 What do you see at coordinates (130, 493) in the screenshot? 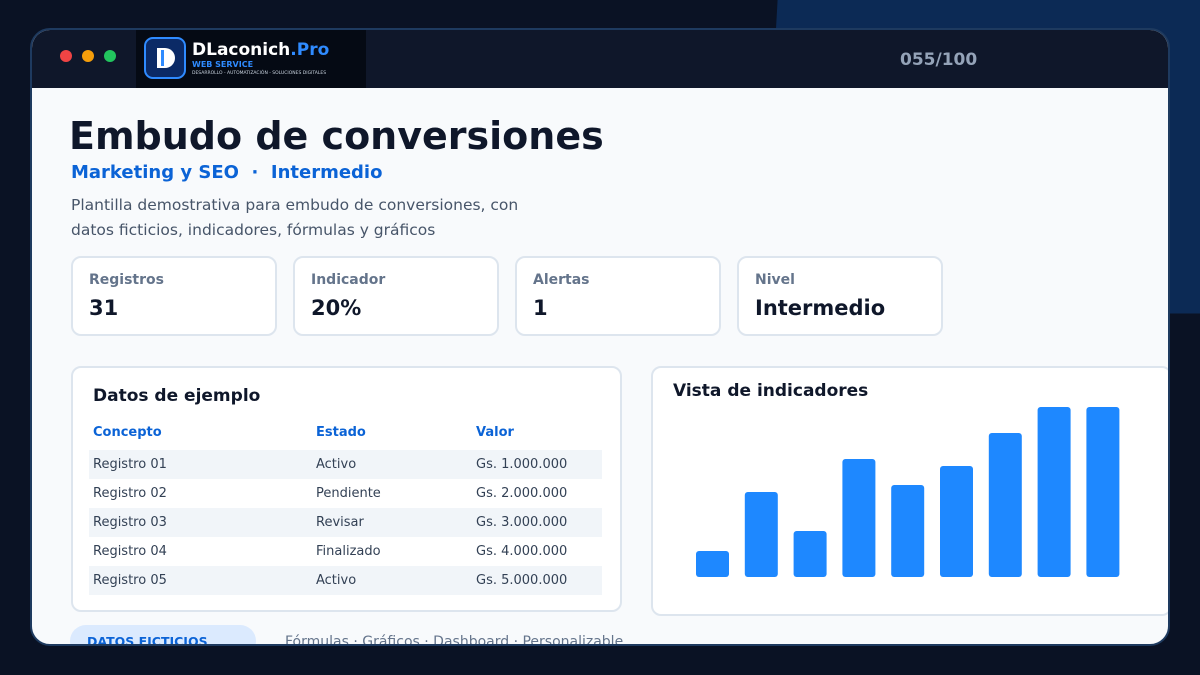
I see `cell: Registro 02` at bounding box center [130, 493].